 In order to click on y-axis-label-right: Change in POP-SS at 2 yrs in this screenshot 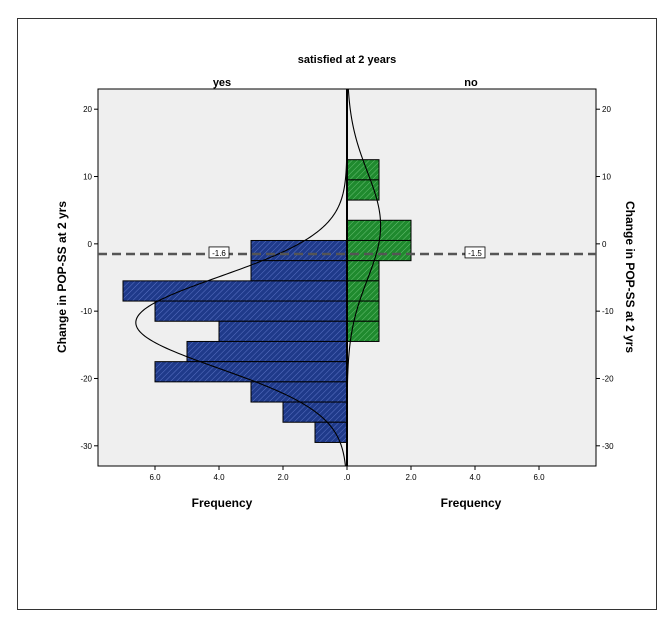, I will do `click(630, 277)`.